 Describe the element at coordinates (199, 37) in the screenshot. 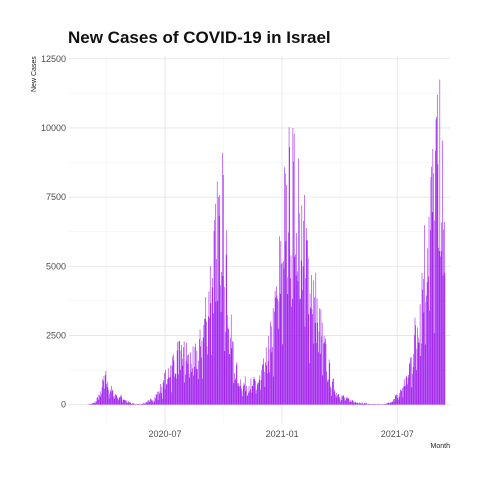

I see `chart-title: New Cases of COVID-19 in Israel` at that location.